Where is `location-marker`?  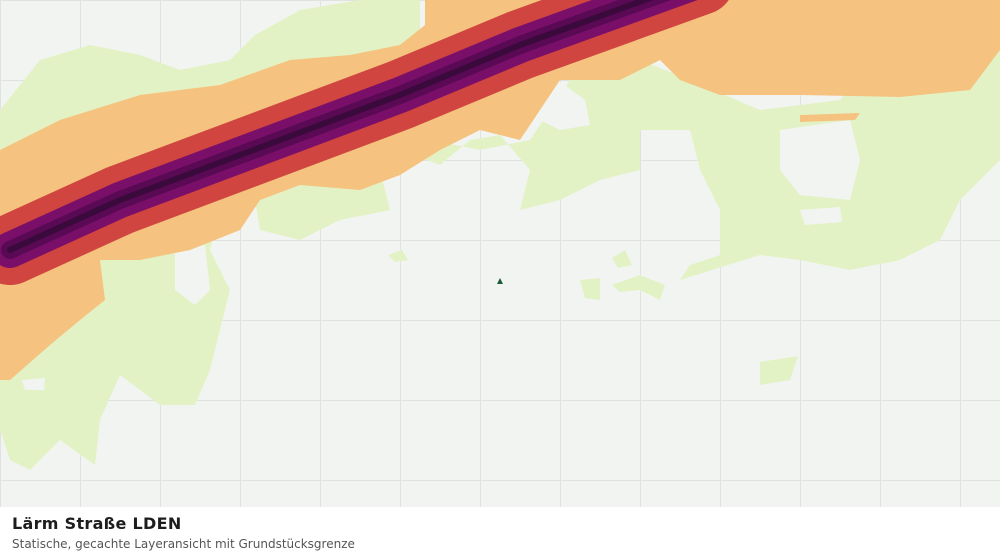
location-marker is located at coordinates (500, 281).